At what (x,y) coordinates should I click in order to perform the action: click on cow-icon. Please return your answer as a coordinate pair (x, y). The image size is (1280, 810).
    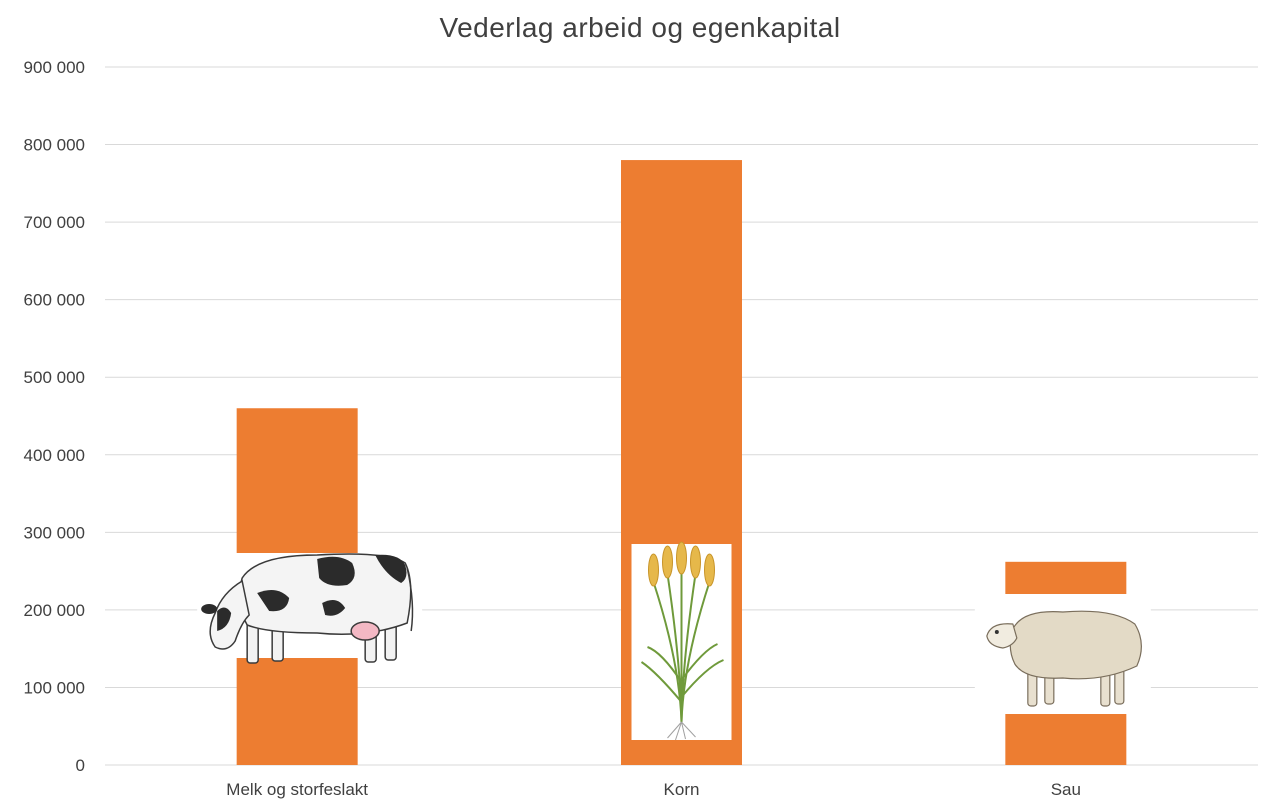
    Looking at the image, I should click on (310, 608).